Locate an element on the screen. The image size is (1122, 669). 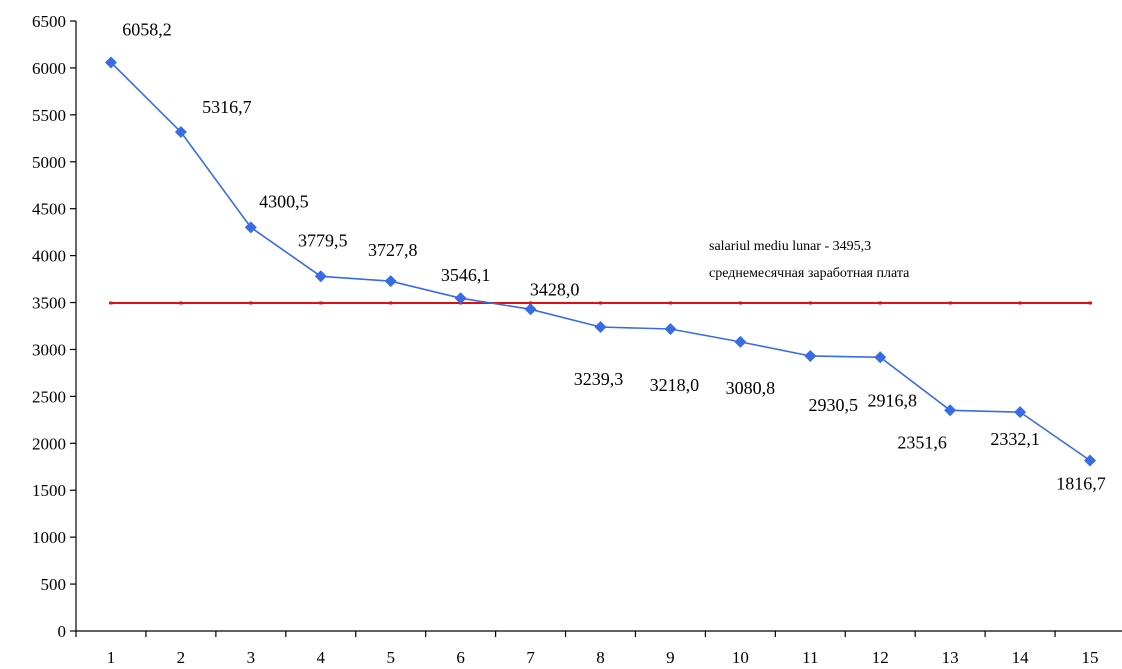
x-tick-label: 2 is located at coordinates (181, 657).